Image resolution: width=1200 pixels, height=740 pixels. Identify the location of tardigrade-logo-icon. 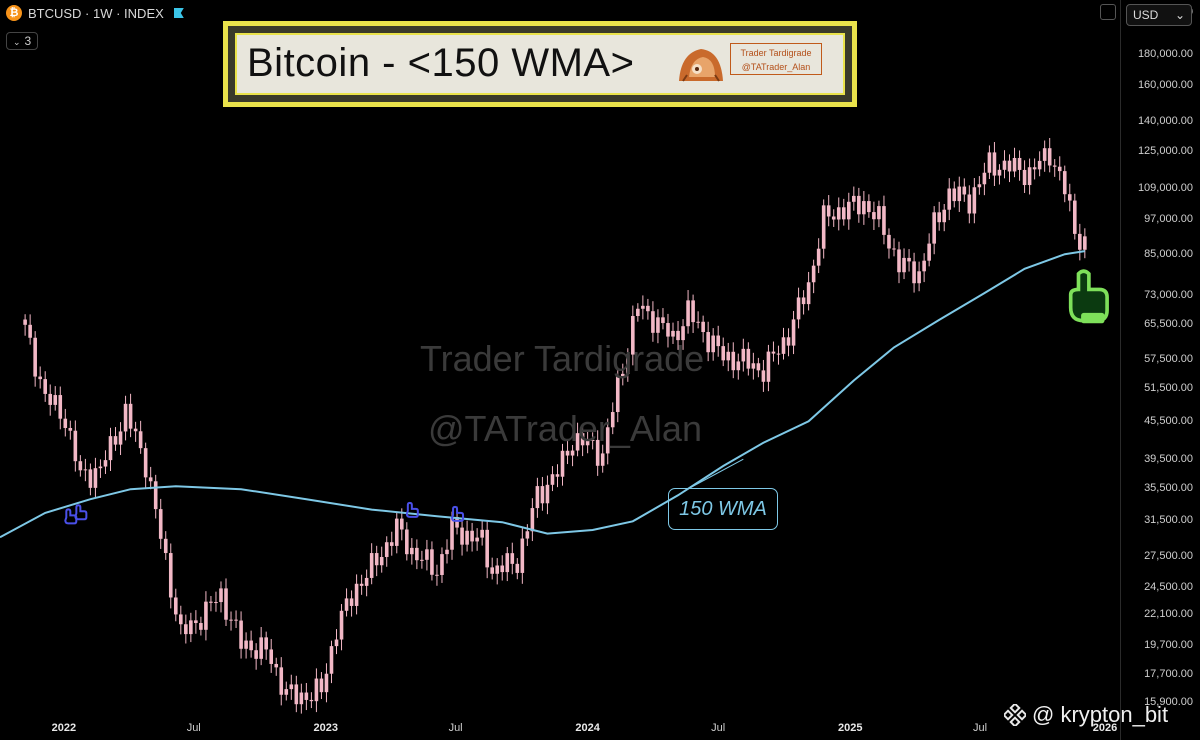
(701, 65).